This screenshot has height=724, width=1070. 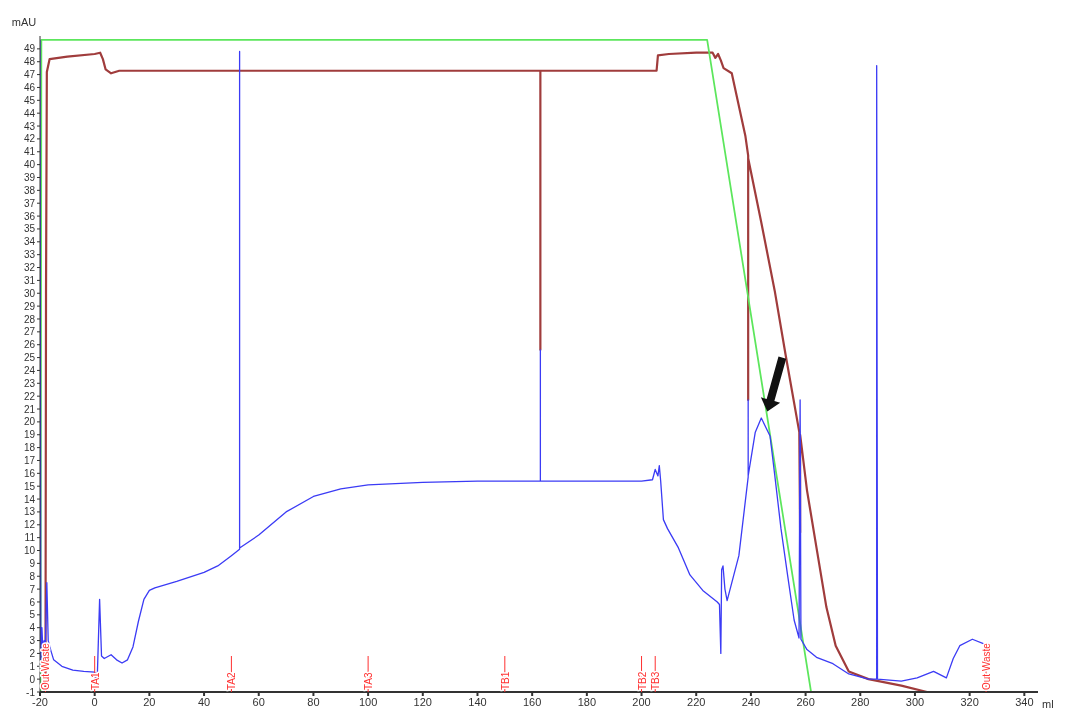 I want to click on y-tick-label: 12, so click(x=29, y=525).